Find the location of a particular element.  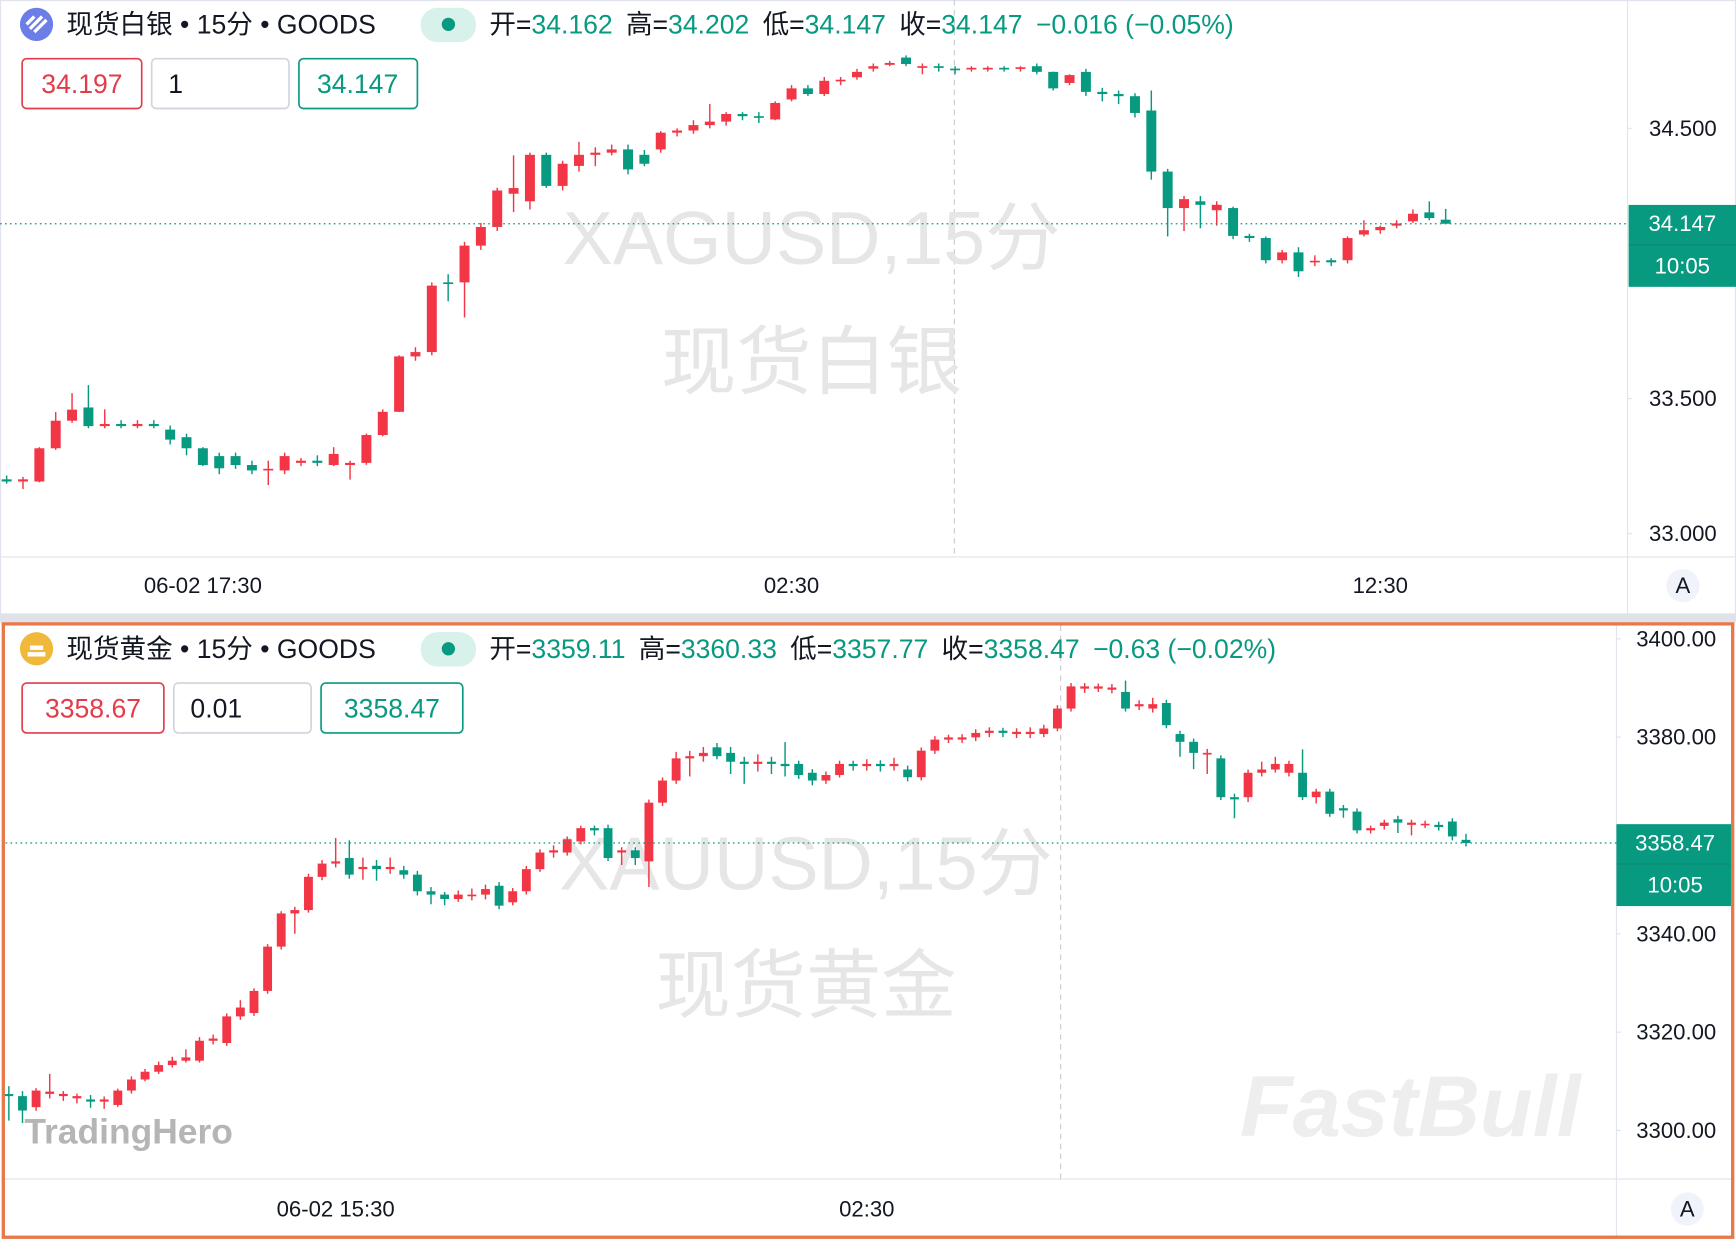

countdown: 10:05 is located at coordinates (1674, 885).